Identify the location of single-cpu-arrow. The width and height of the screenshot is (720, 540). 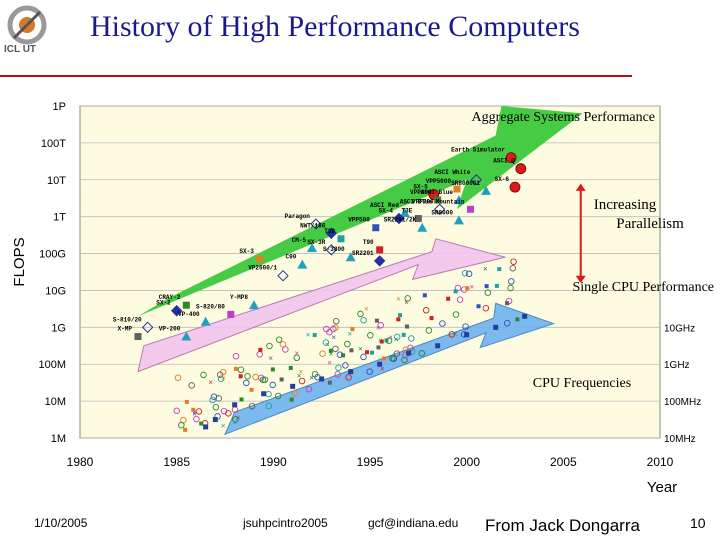
(321, 305).